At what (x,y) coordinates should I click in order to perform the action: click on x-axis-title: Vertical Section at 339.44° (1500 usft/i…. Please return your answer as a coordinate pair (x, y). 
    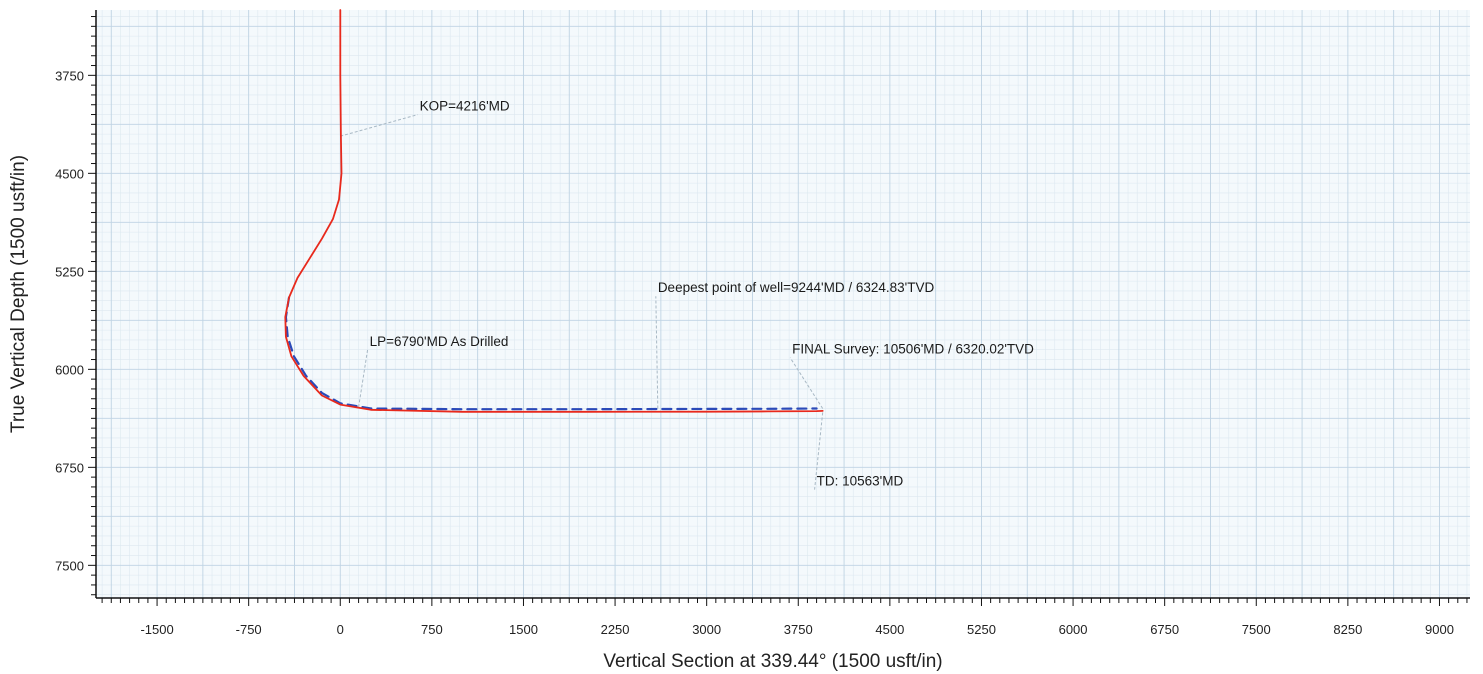
    Looking at the image, I should click on (772, 661).